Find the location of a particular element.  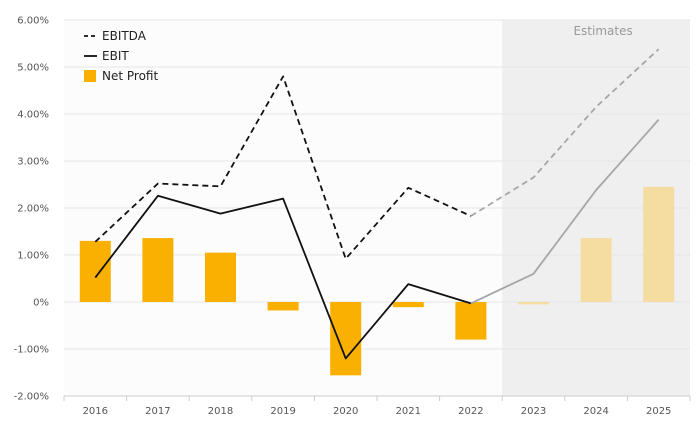

legend-label: EBITDA is located at coordinates (124, 36).